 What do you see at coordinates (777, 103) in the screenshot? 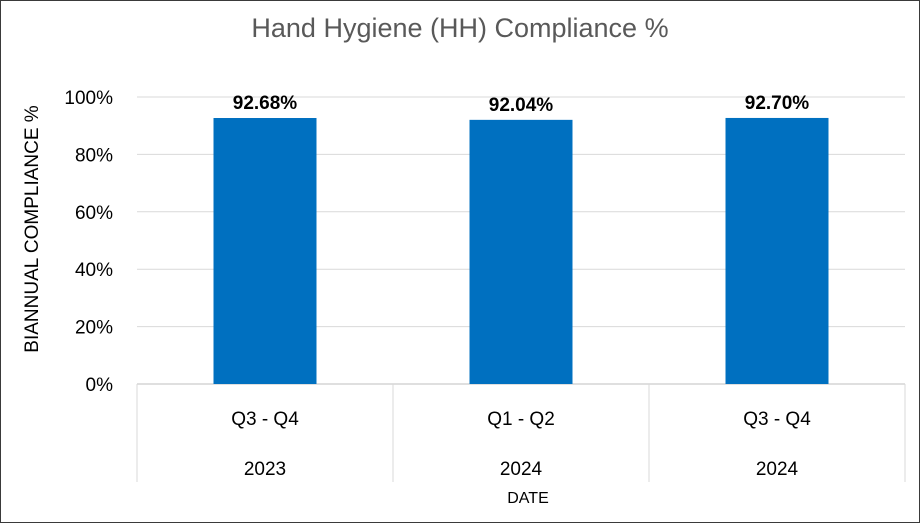
I see `data-label: 92.70%` at bounding box center [777, 103].